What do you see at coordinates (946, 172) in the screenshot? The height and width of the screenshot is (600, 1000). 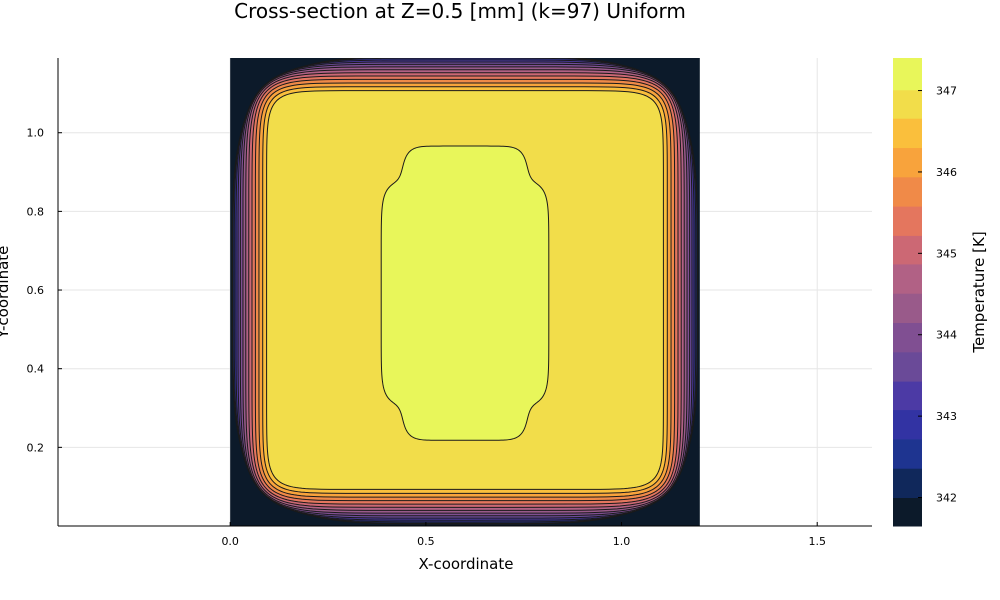 I see `colorbar-tick-label: 346` at bounding box center [946, 172].